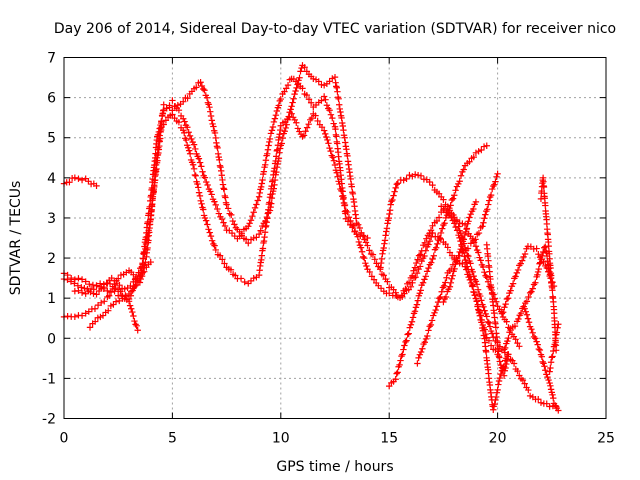 This screenshot has width=640, height=480. Describe the element at coordinates (606, 439) in the screenshot. I see `x-tick-label: 25` at that location.